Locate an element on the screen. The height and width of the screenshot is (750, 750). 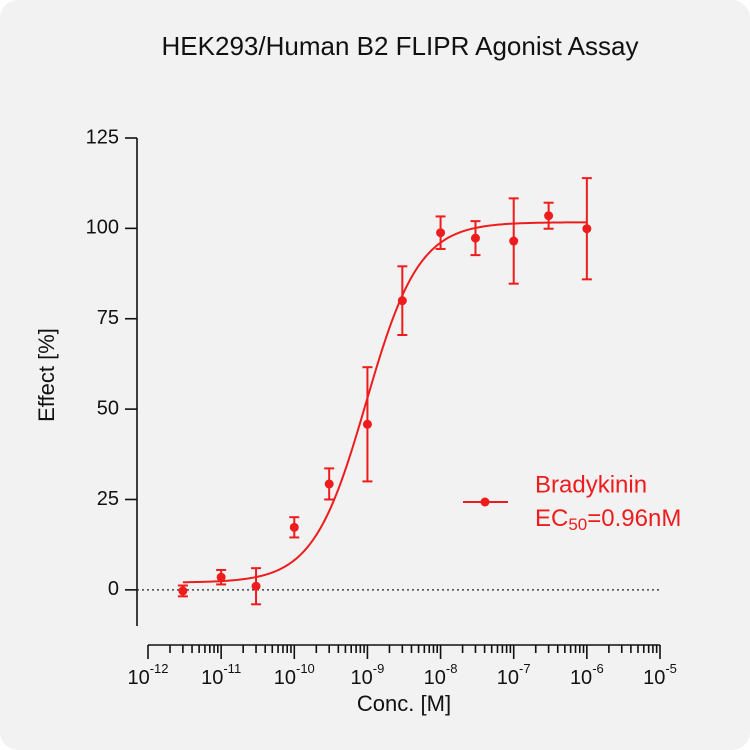
y-tick-label: 75 is located at coordinates (108, 318).